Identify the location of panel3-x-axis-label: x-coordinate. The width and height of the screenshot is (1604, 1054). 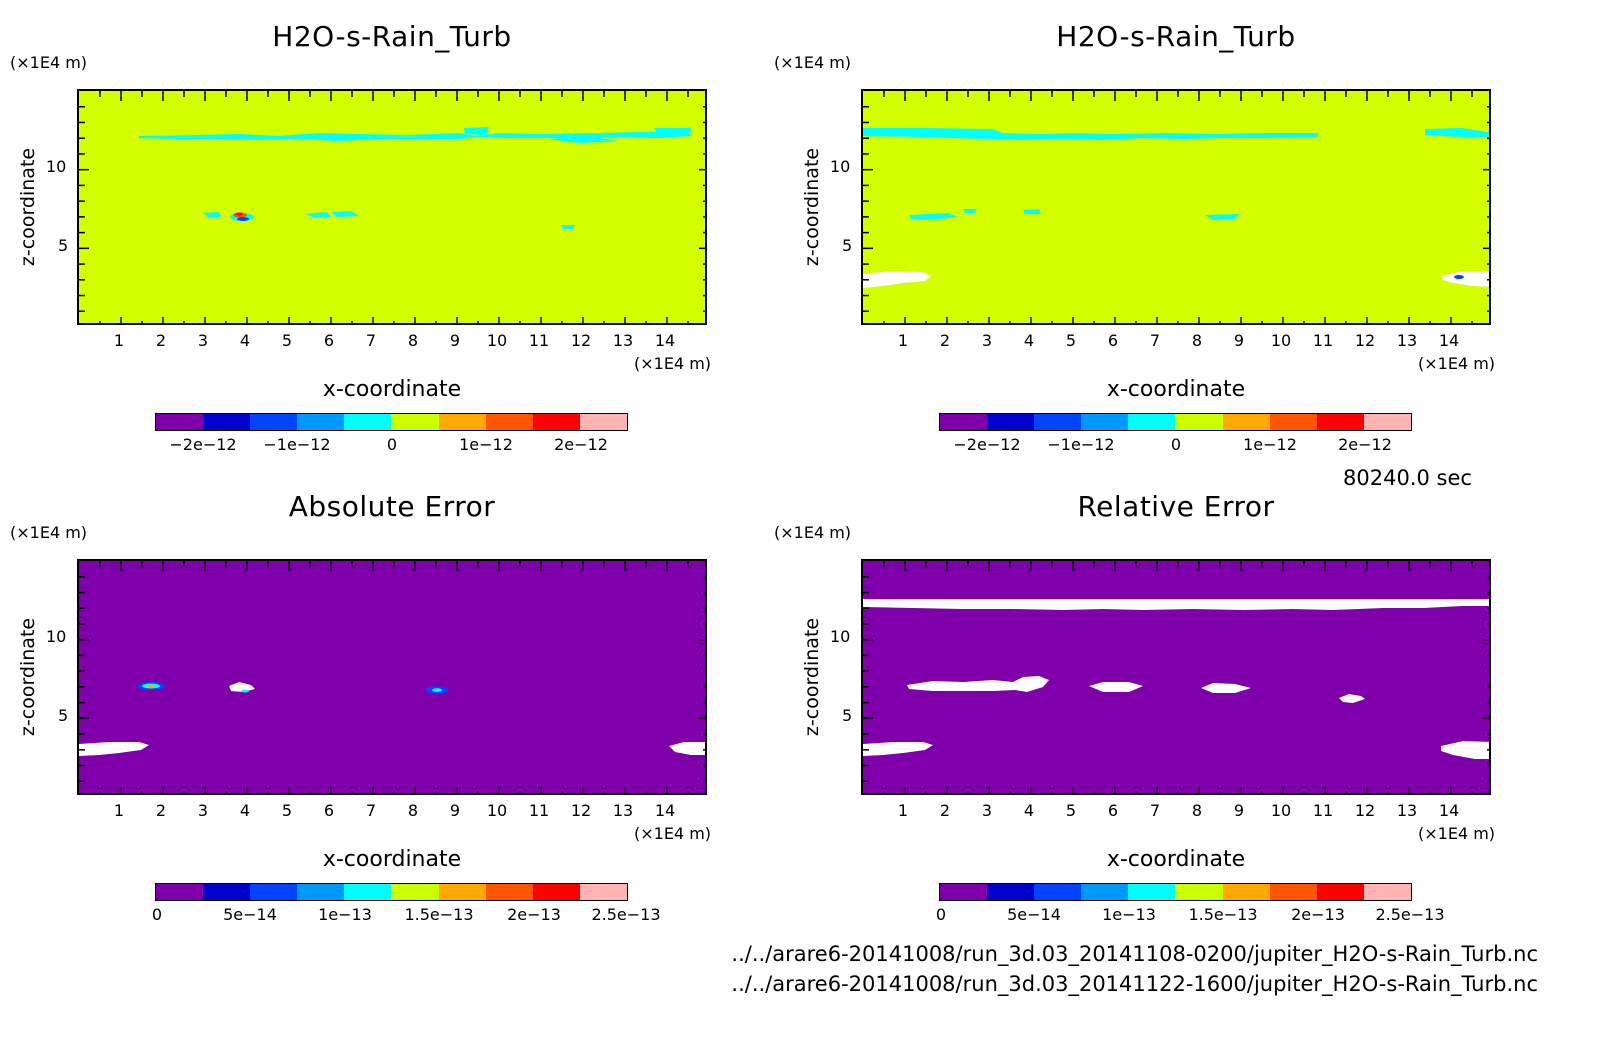
(392, 859).